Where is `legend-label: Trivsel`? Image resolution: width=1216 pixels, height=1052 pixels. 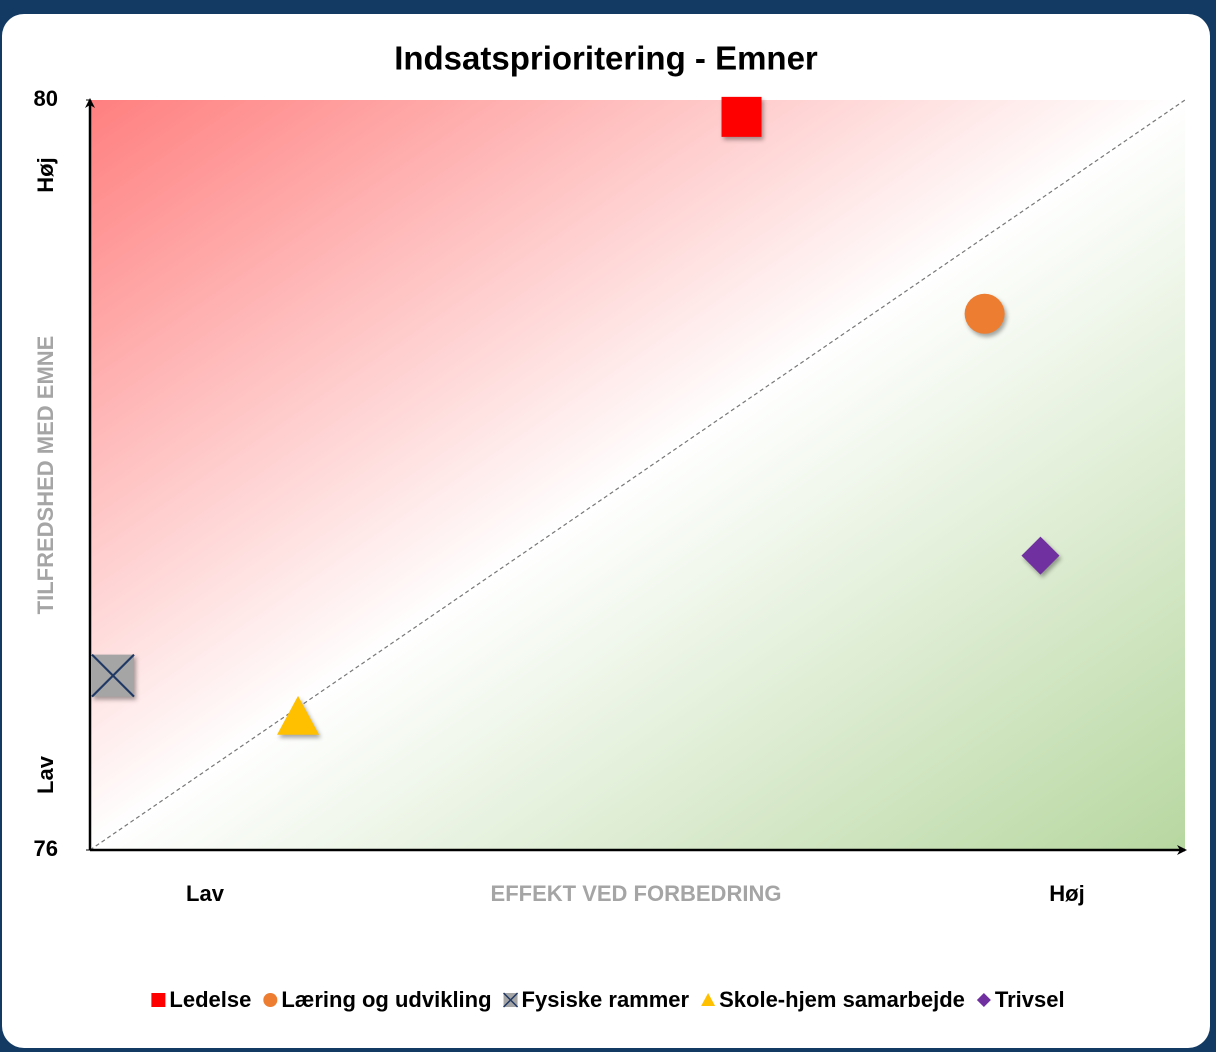
legend-label: Trivsel is located at coordinates (1030, 999).